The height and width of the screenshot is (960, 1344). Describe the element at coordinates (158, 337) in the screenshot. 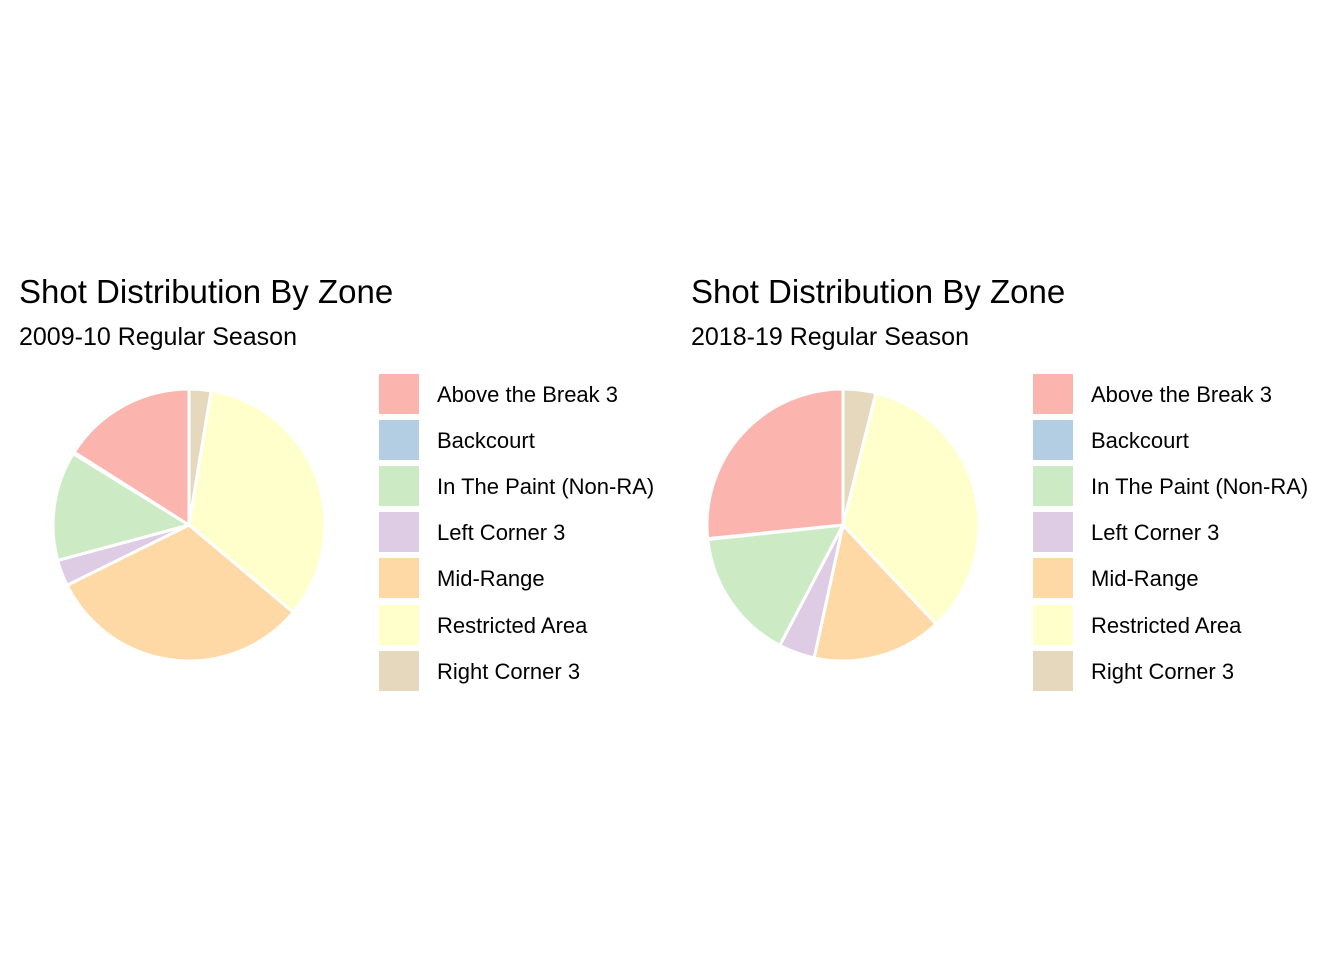

I see `chart-subtitle: 2009-10 Regular Season` at that location.